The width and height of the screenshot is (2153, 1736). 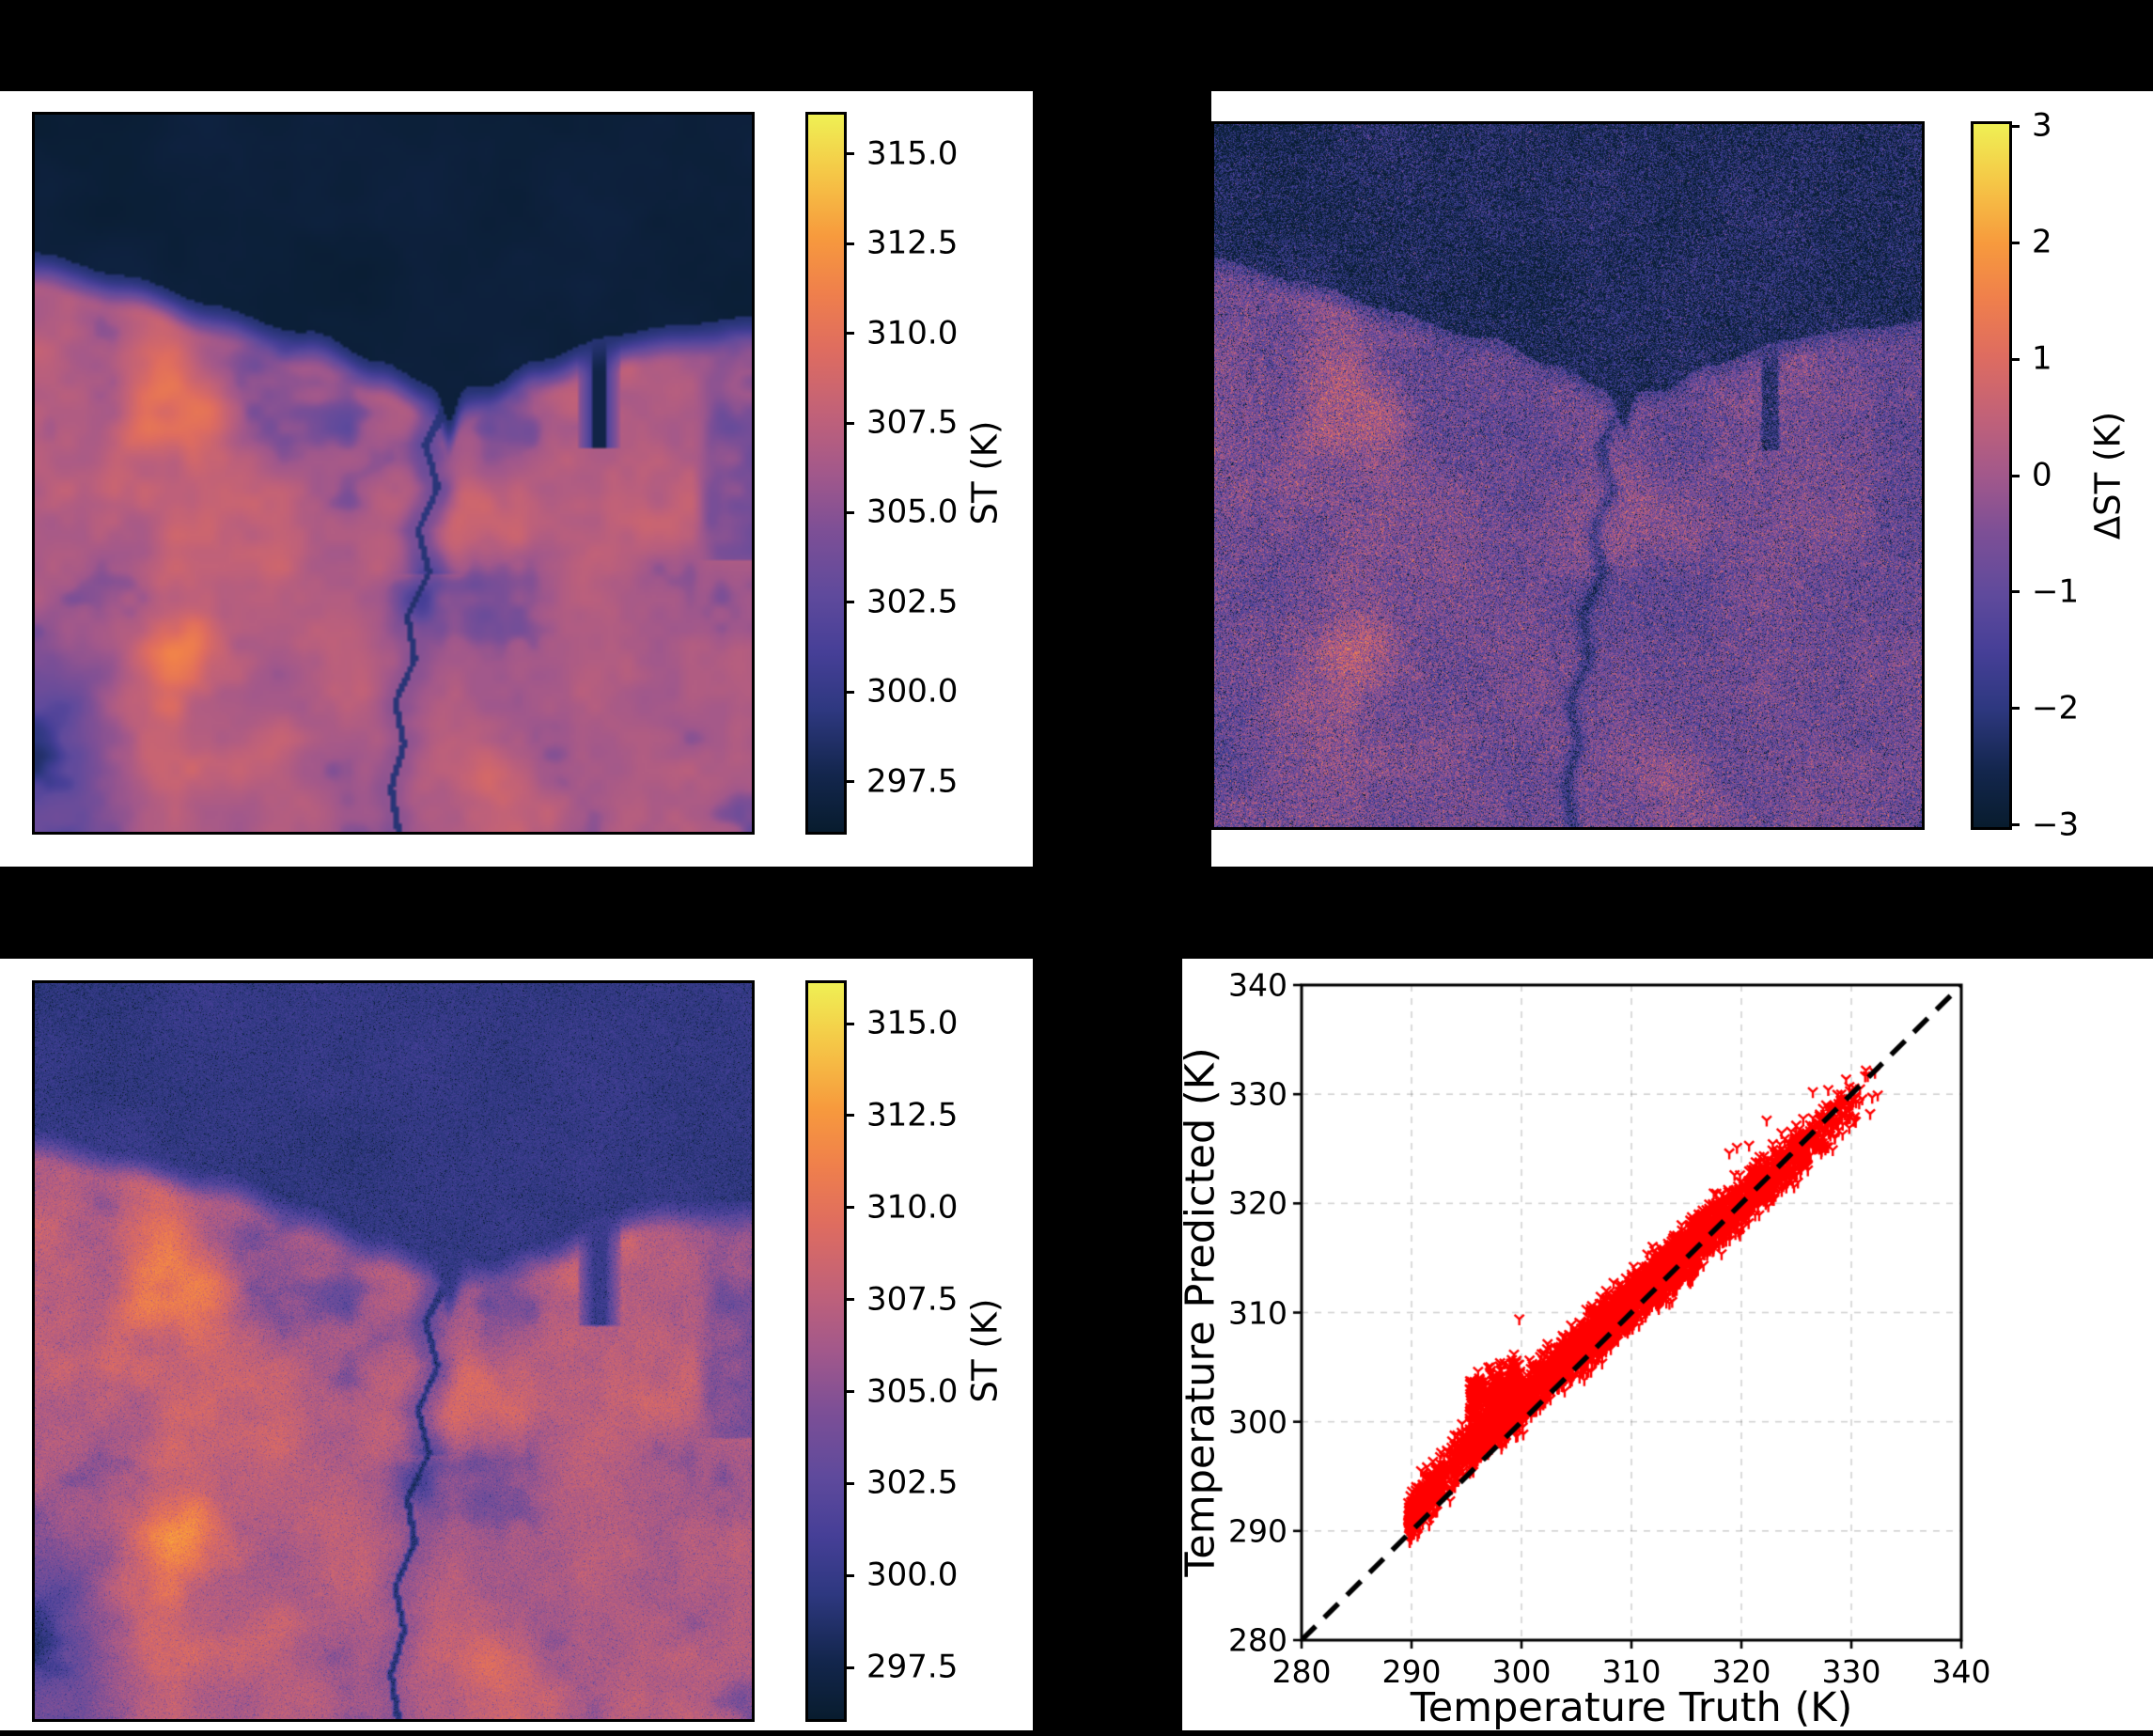 I want to click on st-delta-map-frame, so click(x=1568, y=475).